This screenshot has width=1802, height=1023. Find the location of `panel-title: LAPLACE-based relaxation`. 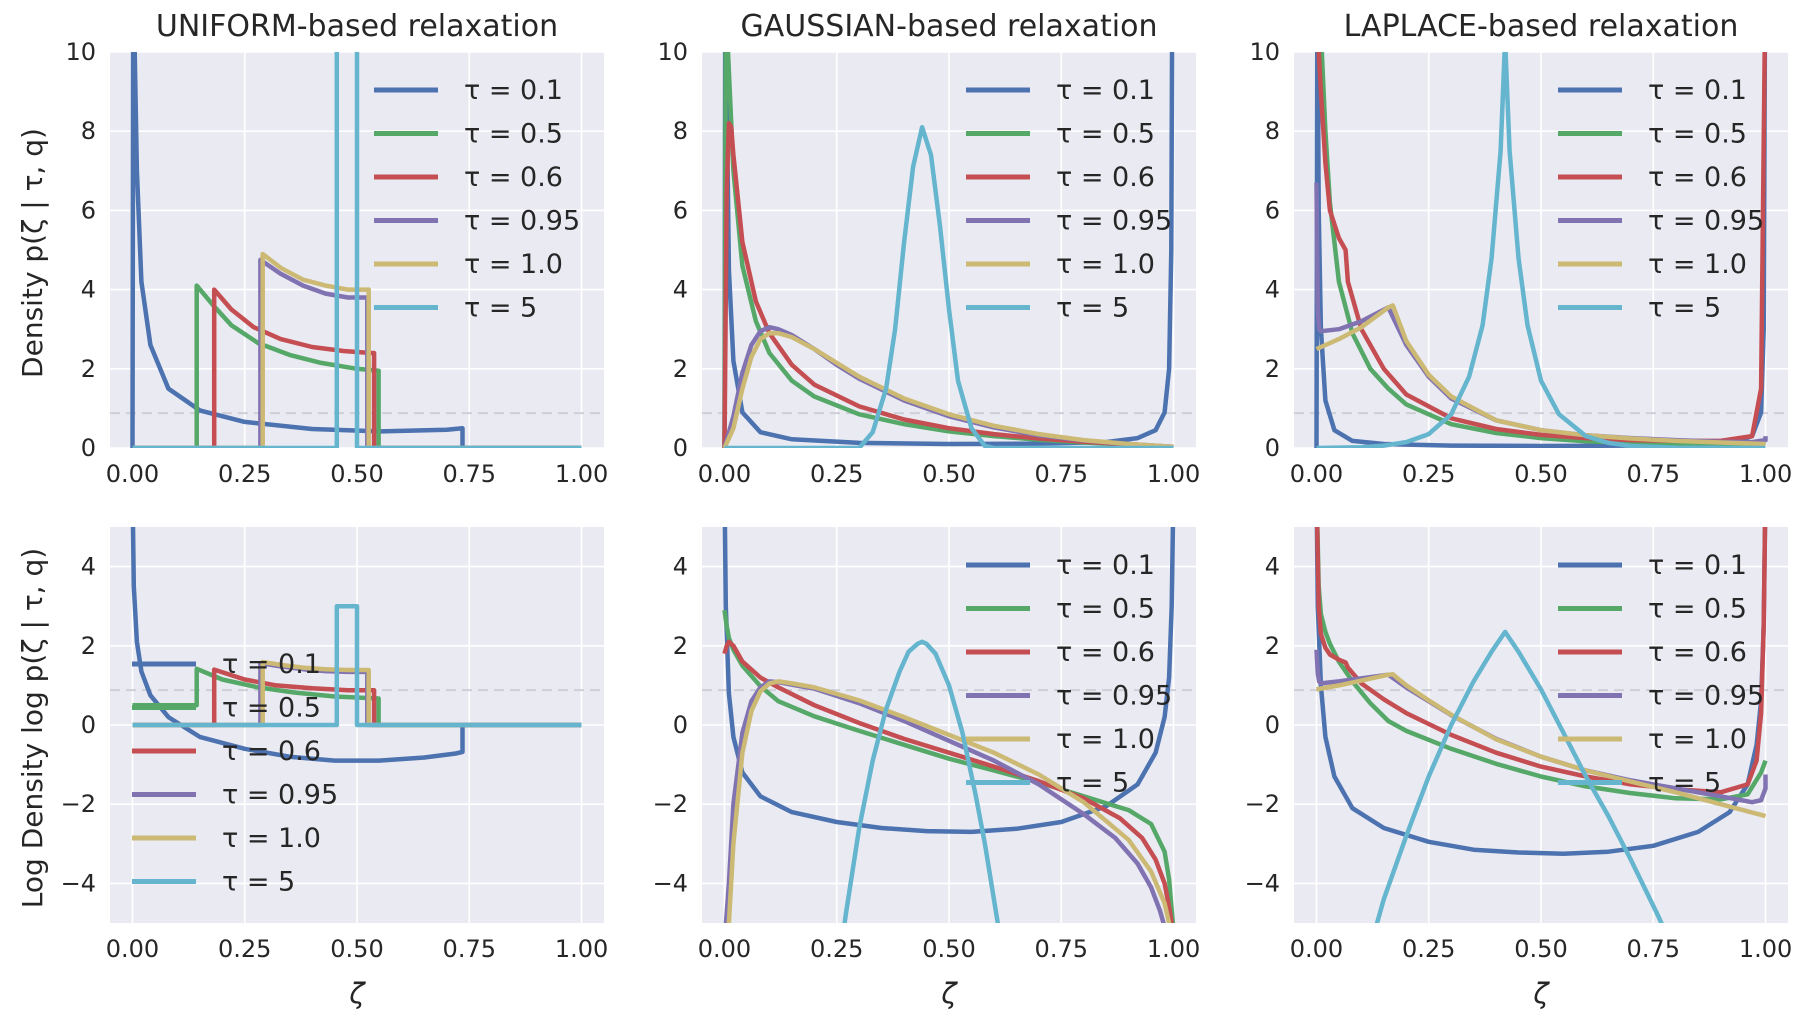

panel-title: LAPLACE-based relaxation is located at coordinates (1541, 26).